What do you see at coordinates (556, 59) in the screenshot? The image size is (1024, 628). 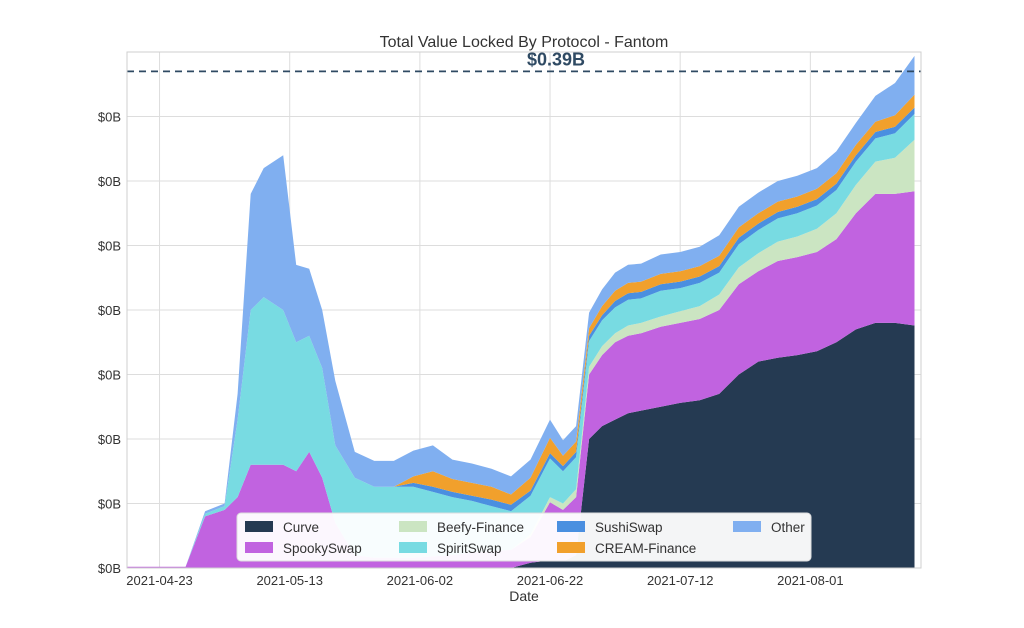 I see `reference-label: $0.39B` at bounding box center [556, 59].